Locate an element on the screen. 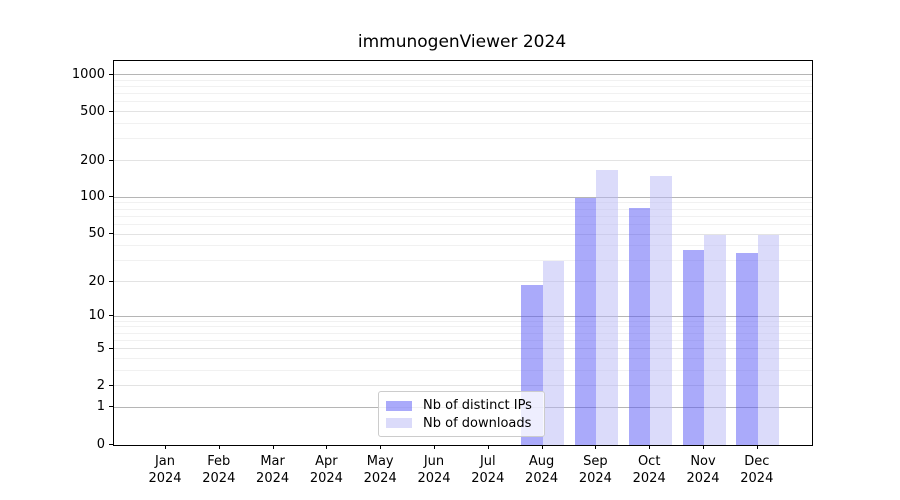 This screenshot has width=900, height=500. x-tick-label: Oct 2024 is located at coordinates (649, 470).